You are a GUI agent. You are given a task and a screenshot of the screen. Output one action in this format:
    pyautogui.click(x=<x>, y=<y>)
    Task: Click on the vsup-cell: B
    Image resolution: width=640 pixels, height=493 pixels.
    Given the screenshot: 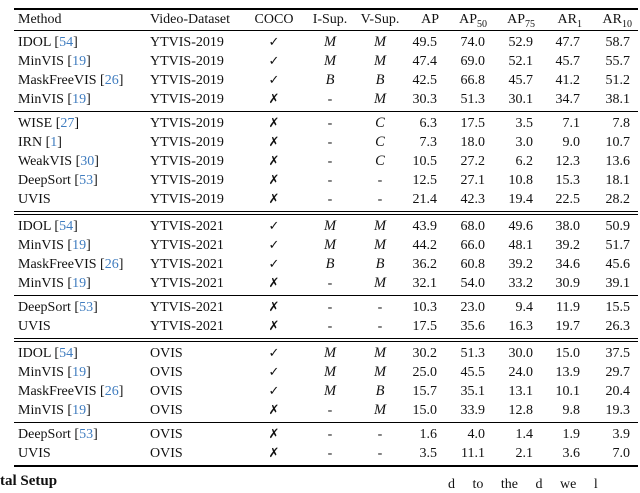 What is the action you would take?
    pyautogui.click(x=380, y=264)
    